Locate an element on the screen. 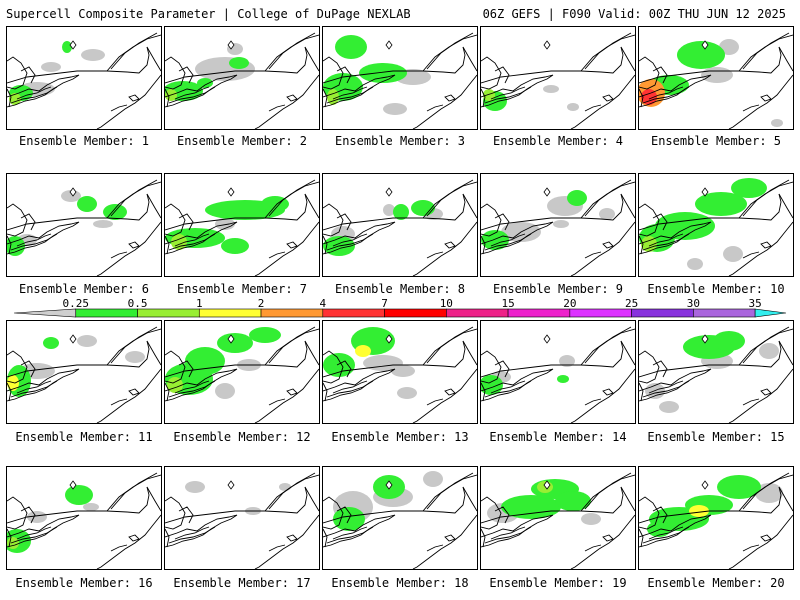 Image resolution: width=800 pixels, height=600 pixels. ensemble-member-label: Ensemble Member: 13 is located at coordinates (400, 437).